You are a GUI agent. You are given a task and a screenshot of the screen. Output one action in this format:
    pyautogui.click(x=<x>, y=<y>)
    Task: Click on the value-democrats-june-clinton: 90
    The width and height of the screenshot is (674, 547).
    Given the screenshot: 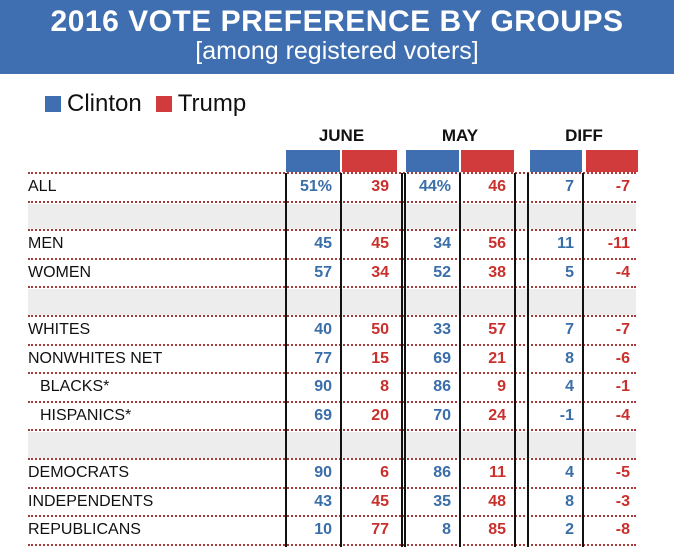 What is the action you would take?
    pyautogui.click(x=323, y=472)
    